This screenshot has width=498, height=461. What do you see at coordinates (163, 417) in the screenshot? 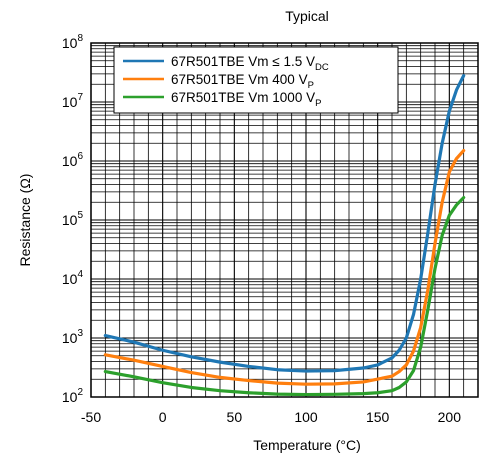
I see `x-tick-label: 0` at bounding box center [163, 417].